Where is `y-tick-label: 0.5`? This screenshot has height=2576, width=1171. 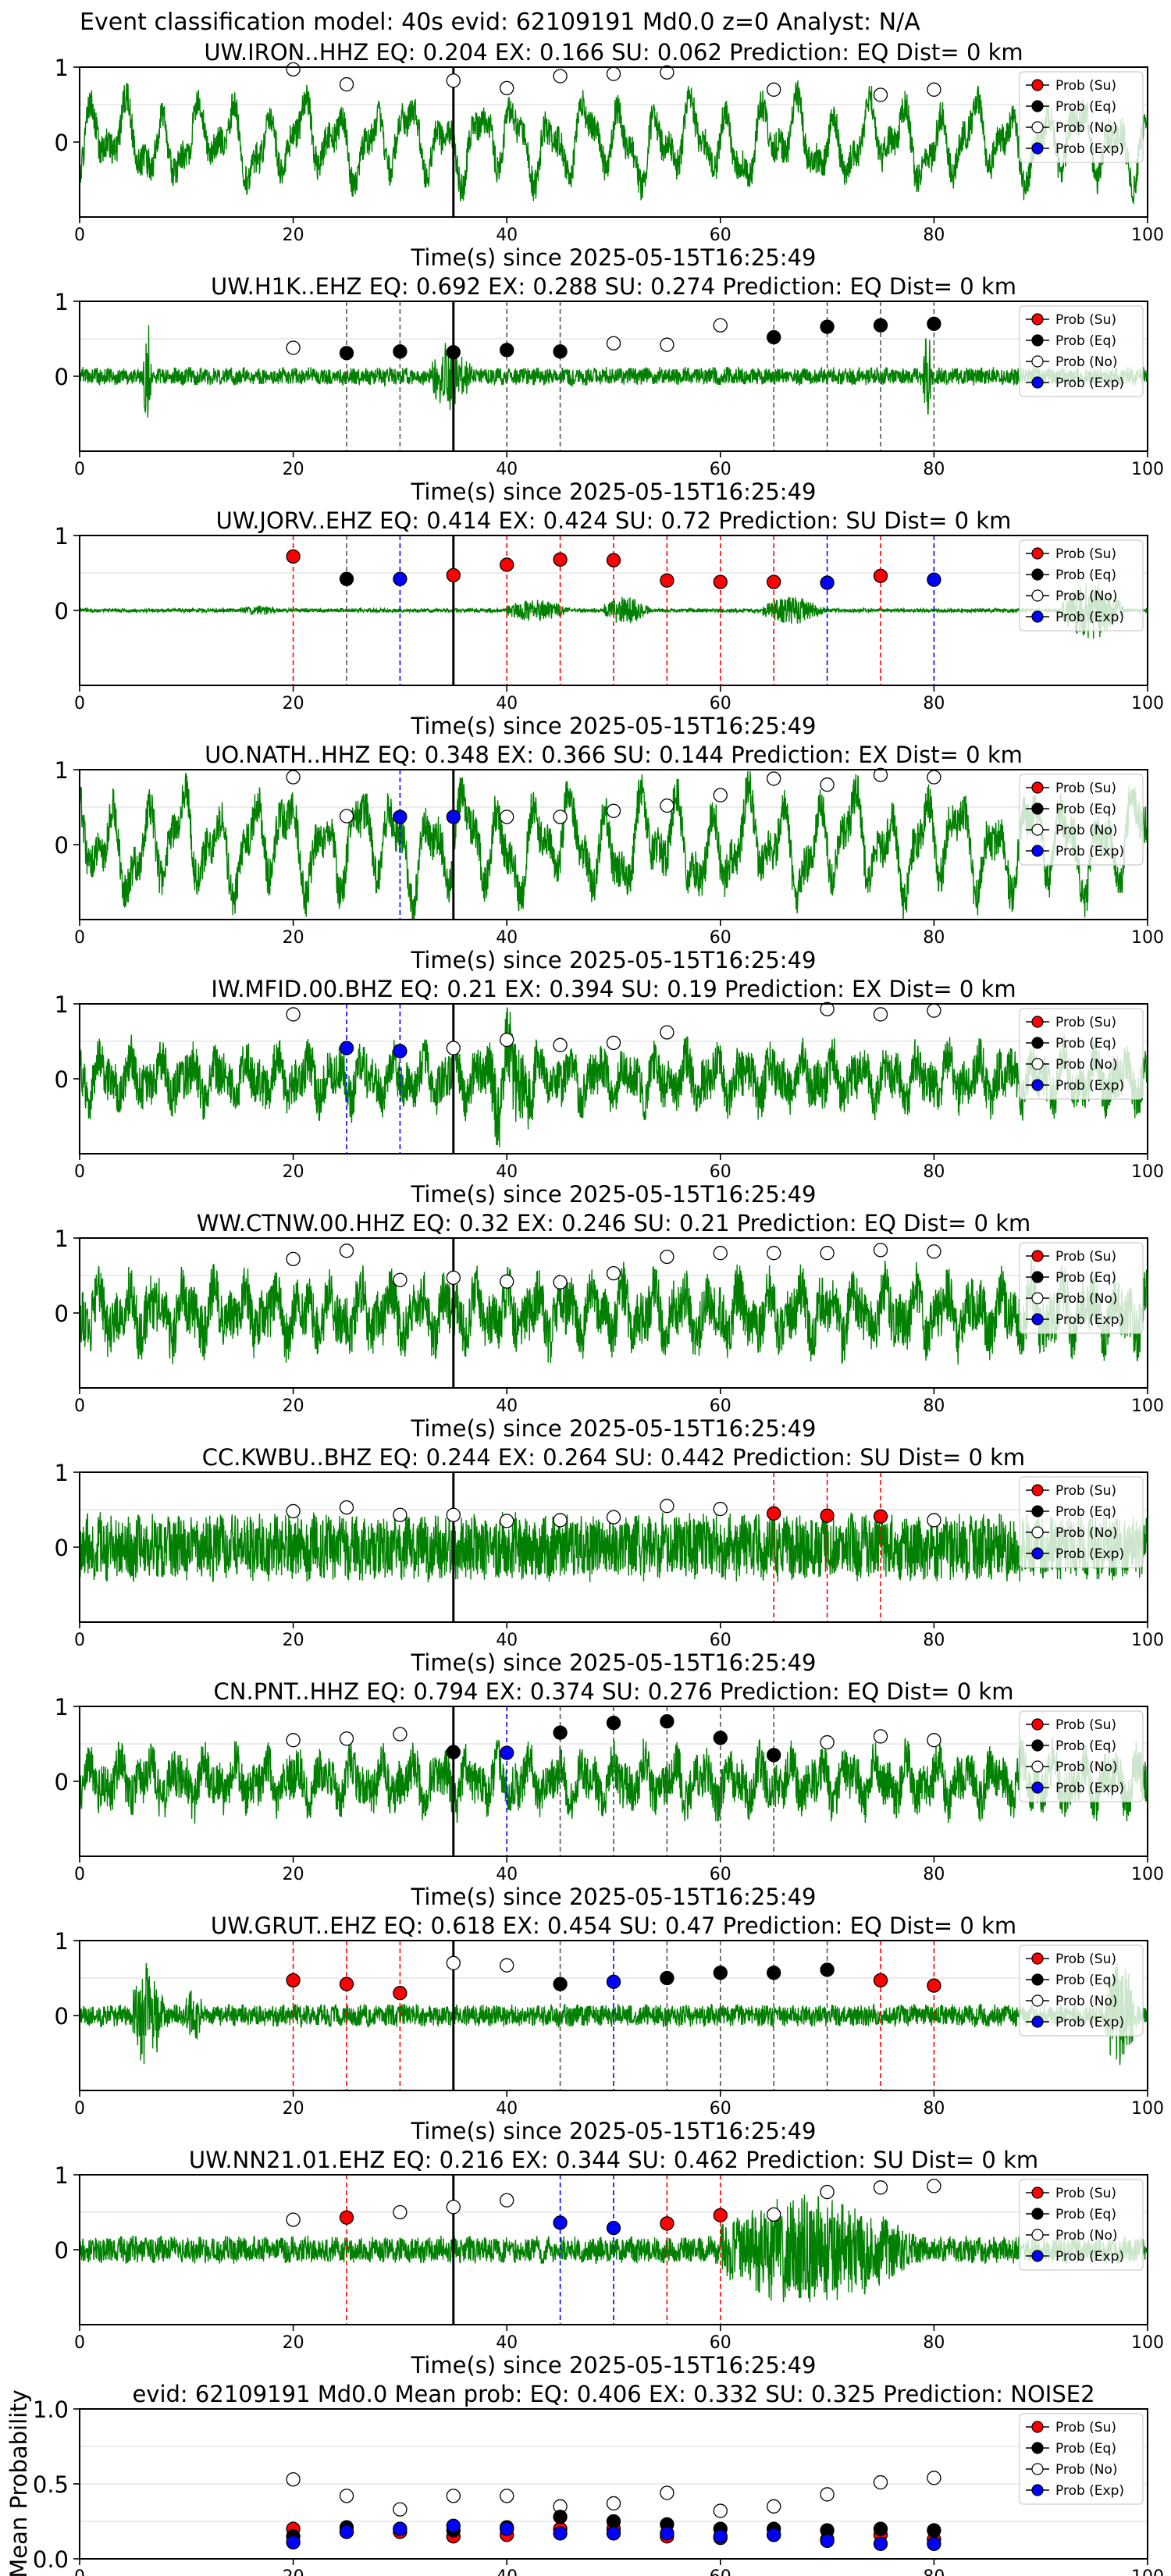 y-tick-label: 0.5 is located at coordinates (51, 2484).